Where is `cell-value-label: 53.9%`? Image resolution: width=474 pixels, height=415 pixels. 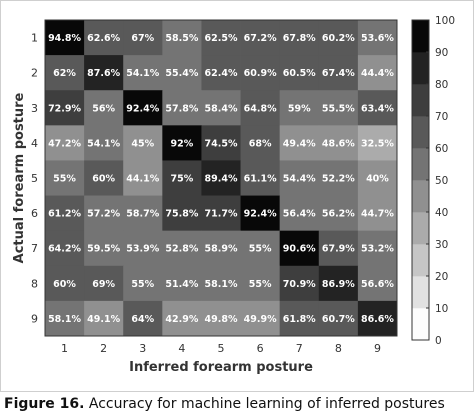
cell-value-label: 53.9% is located at coordinates (142, 249).